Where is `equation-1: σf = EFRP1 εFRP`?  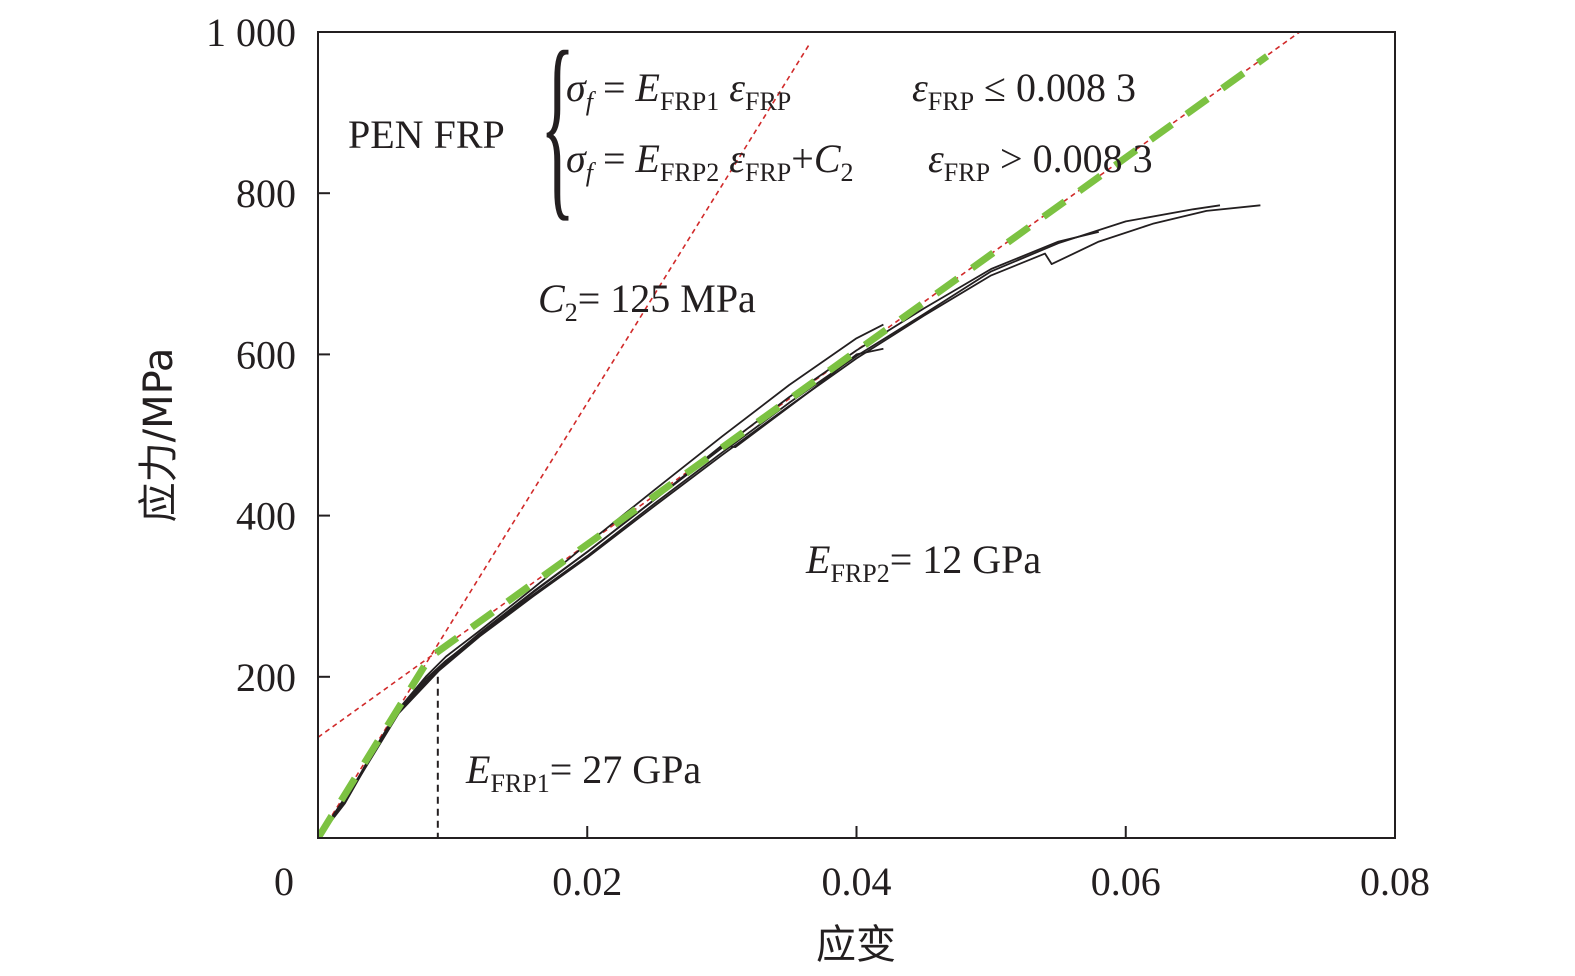
equation-1: σf = EFRP1 εFRP is located at coordinates (678, 90).